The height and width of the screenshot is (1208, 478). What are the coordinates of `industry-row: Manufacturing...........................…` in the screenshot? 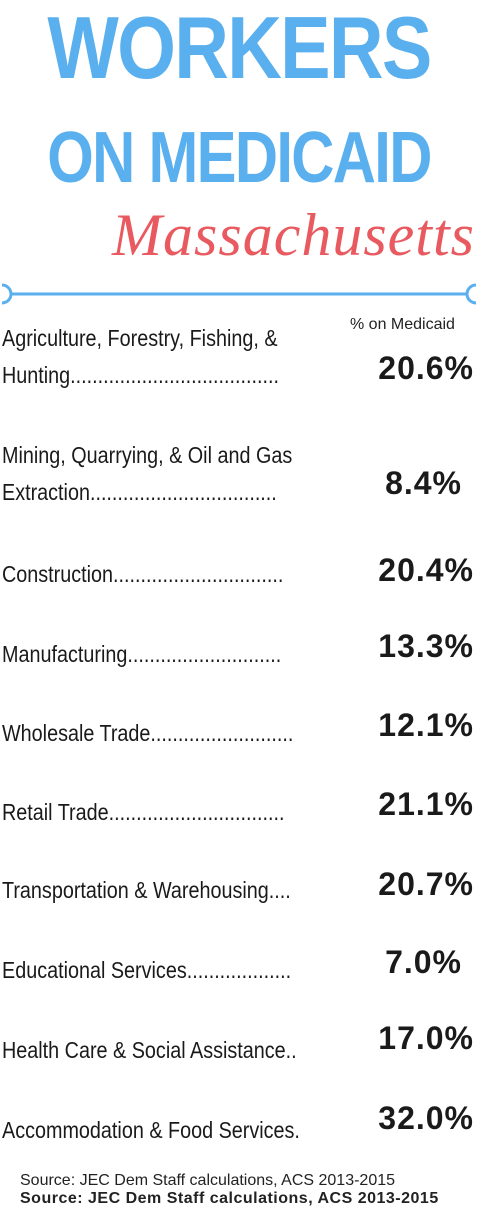 It's located at (239, 652).